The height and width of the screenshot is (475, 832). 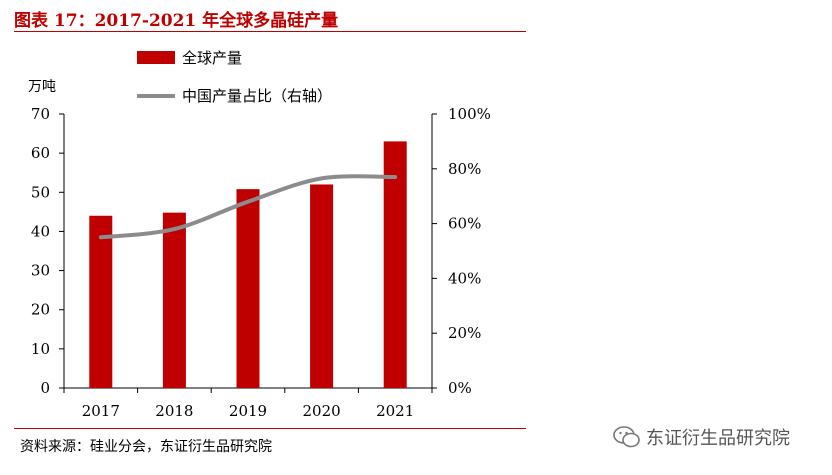 I want to click on y-tick-label: 30, so click(x=40, y=271).